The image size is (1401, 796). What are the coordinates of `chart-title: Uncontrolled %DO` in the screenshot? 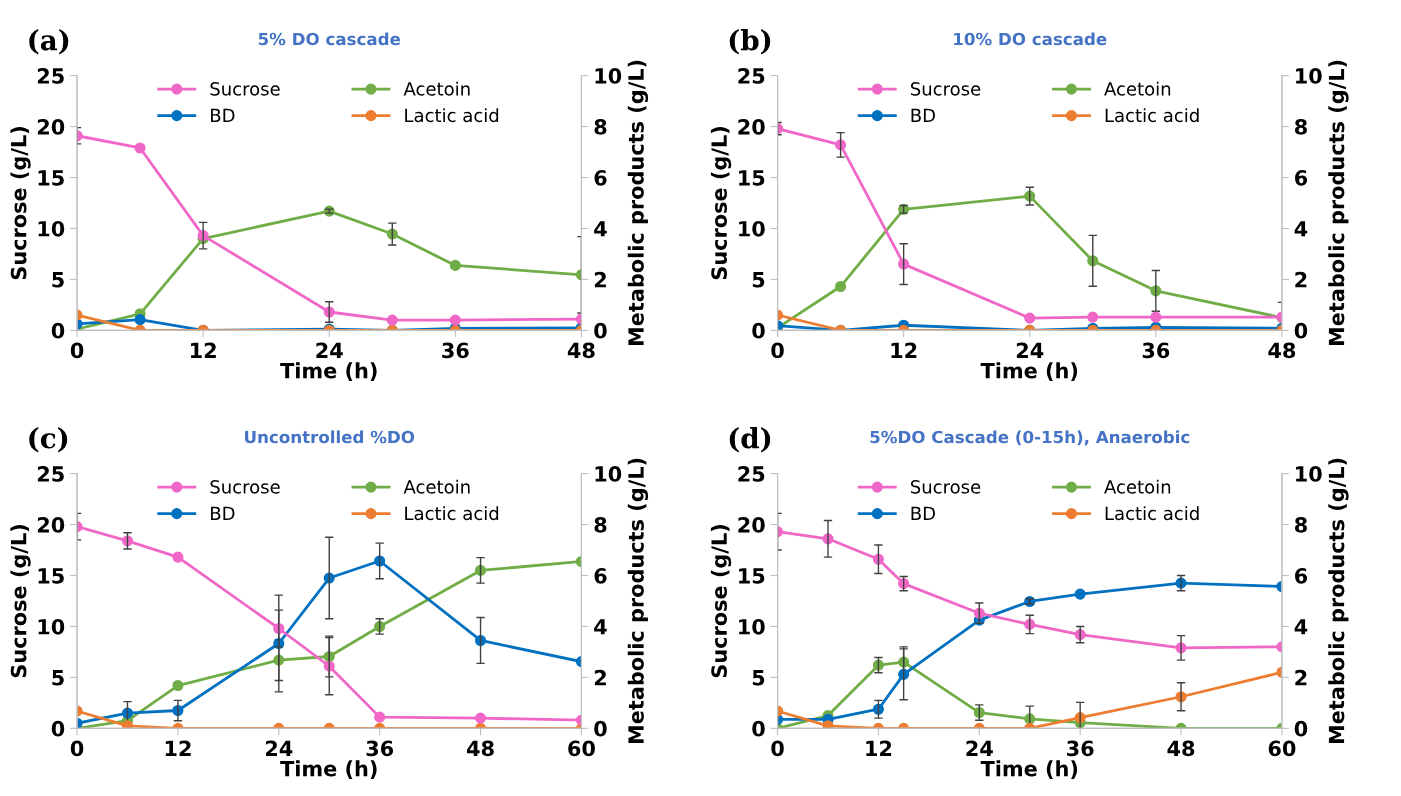 It's located at (330, 437).